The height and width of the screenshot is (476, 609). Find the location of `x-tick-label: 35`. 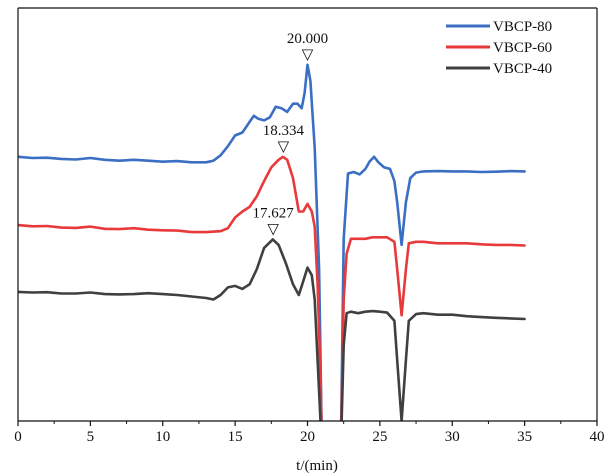

x-tick-label: 35 is located at coordinates (524, 437).